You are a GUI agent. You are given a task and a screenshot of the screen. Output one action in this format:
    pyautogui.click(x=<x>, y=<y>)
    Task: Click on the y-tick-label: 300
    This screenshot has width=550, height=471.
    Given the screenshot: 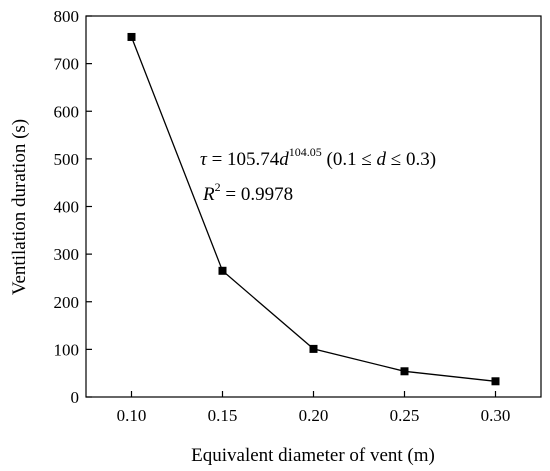 What is the action you would take?
    pyautogui.click(x=67, y=254)
    